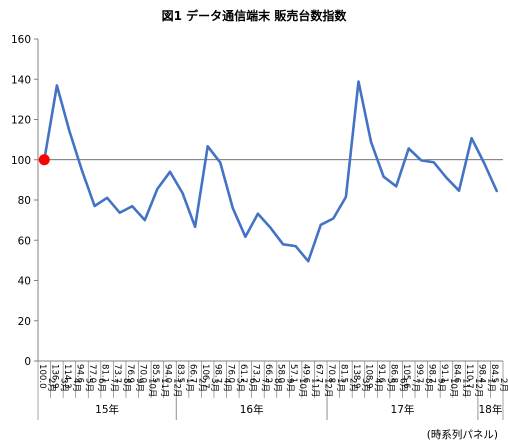 The width and height of the screenshot is (508, 448). What do you see at coordinates (155, 373) in the screenshot?
I see `value-label: 85.5` at bounding box center [155, 373].